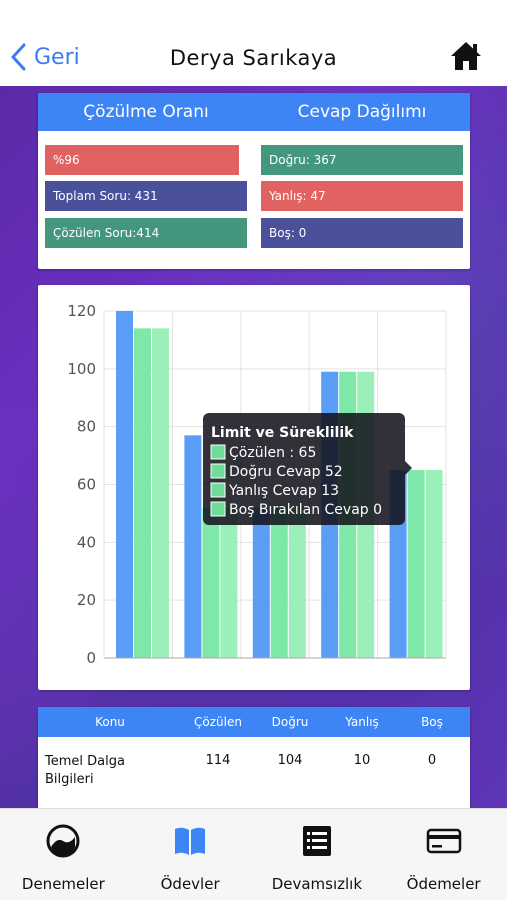 Image resolution: width=507 pixels, height=900 pixels. Describe the element at coordinates (218, 760) in the screenshot. I see `row-cozulen: 114` at that location.